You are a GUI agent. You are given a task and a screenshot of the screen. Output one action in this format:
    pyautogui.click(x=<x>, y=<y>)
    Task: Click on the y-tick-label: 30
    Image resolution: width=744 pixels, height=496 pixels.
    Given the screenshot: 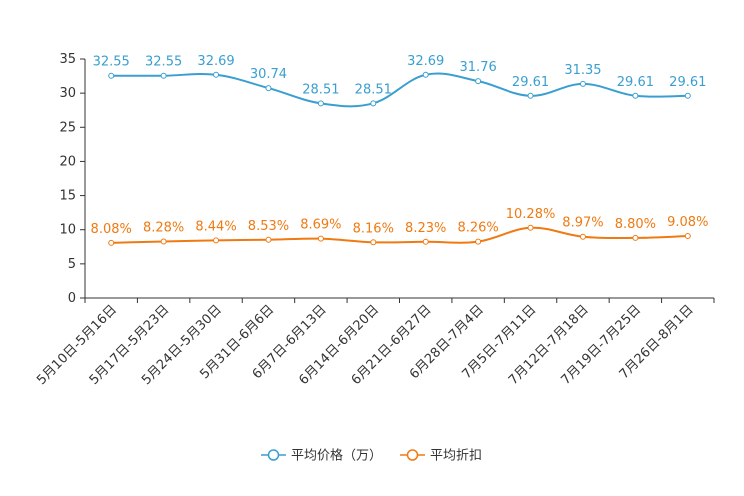 What is the action you would take?
    pyautogui.click(x=67, y=93)
    